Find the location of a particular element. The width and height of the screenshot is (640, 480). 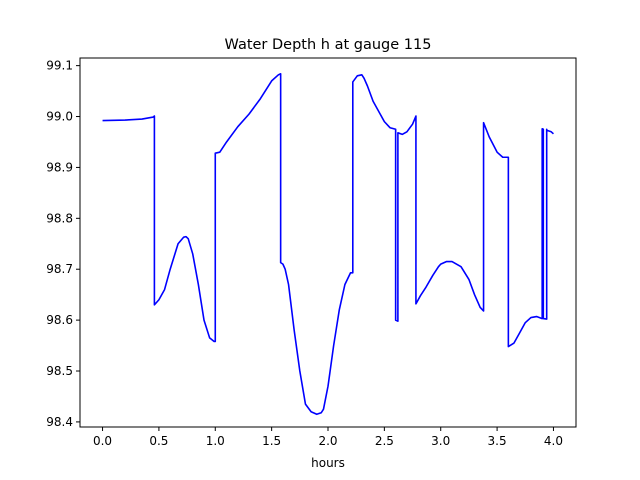

y-tick-label: 98.4 is located at coordinates (59, 422).